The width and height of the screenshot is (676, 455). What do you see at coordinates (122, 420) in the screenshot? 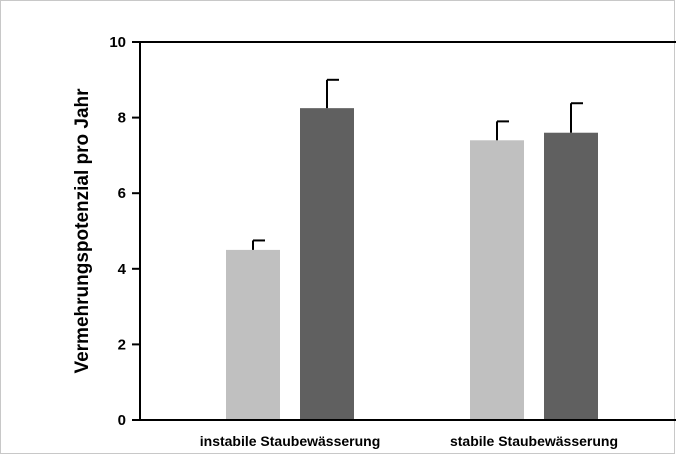
I see `y-tick-label: 0` at bounding box center [122, 420].